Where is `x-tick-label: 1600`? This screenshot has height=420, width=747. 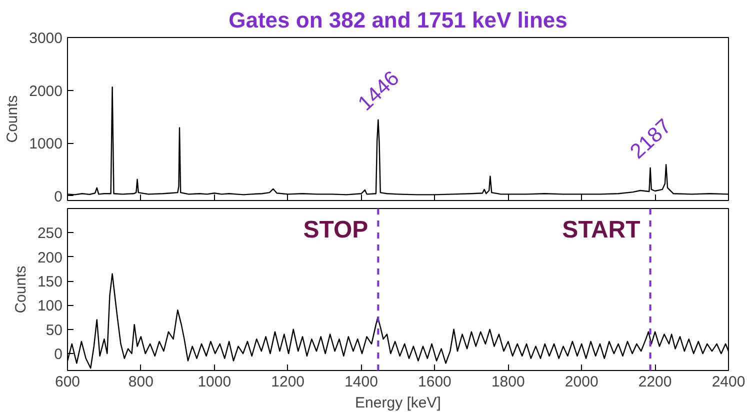
x-tick-label: 1600 is located at coordinates (435, 382).